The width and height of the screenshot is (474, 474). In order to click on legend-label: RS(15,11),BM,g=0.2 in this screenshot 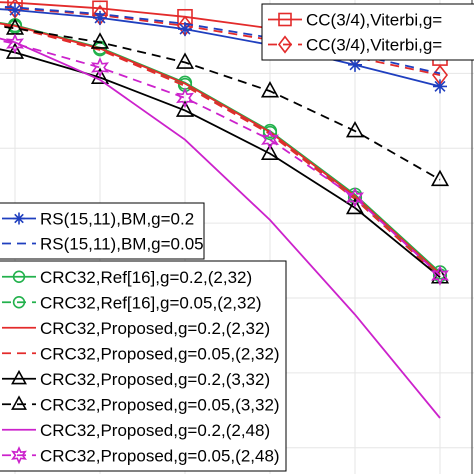, I will do `click(117, 219)`.